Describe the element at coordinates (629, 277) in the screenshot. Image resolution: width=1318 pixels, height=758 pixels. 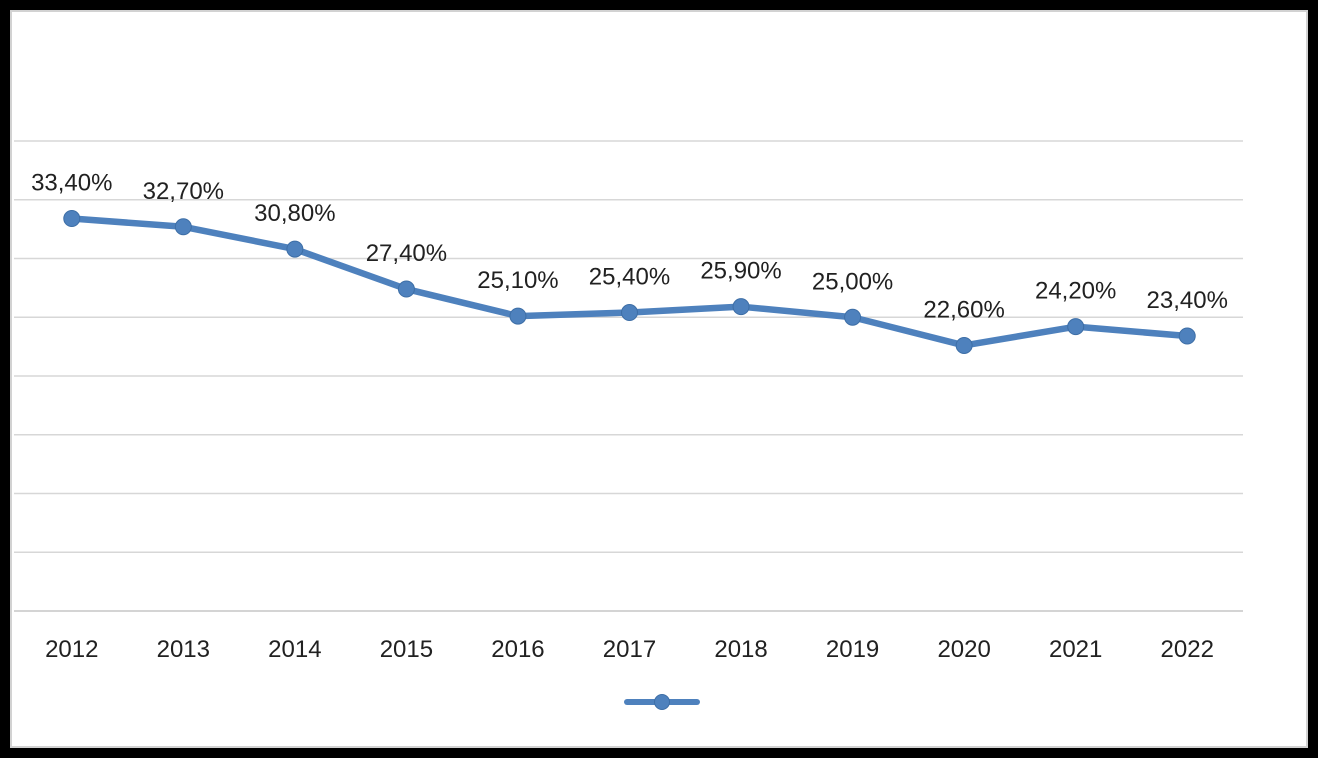
I see `data-point-label: 25,40%` at that location.